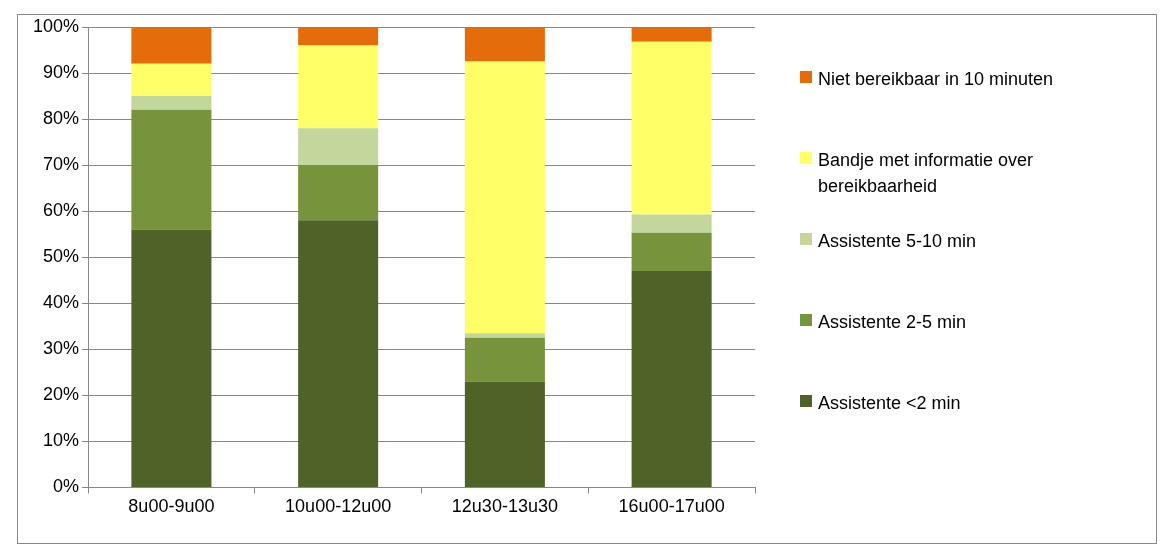 The height and width of the screenshot is (551, 1165). Describe the element at coordinates (893, 322) in the screenshot. I see `legend-label: Assistente 2-5 min` at that location.